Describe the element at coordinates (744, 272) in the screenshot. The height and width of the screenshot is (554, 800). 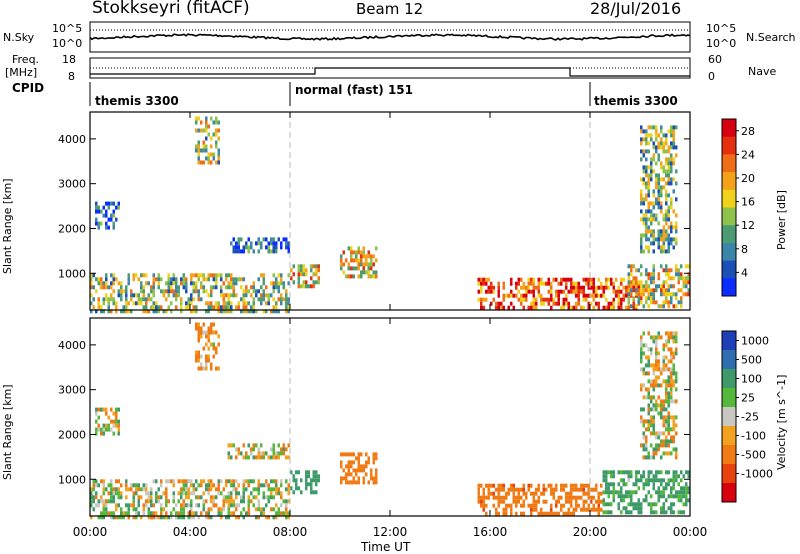
I see `colorbar-tick-label: 4` at that location.